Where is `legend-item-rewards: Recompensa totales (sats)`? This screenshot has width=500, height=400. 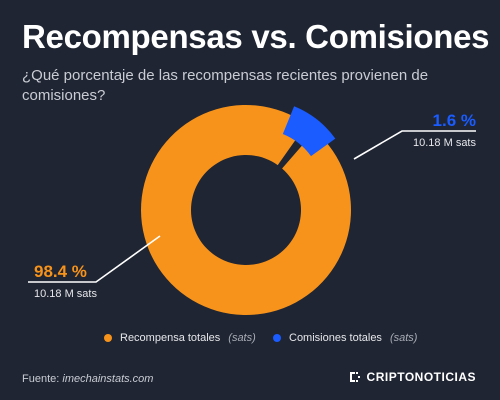
legend-item-rewards: Recompensa totales (sats) is located at coordinates (180, 338).